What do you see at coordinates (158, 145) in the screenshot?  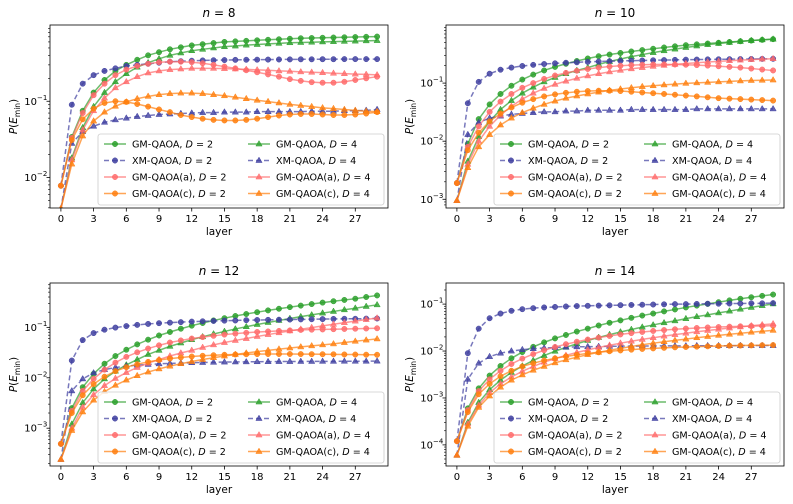 I see `legend-item: GM-QAOA, D = 2` at bounding box center [158, 145].